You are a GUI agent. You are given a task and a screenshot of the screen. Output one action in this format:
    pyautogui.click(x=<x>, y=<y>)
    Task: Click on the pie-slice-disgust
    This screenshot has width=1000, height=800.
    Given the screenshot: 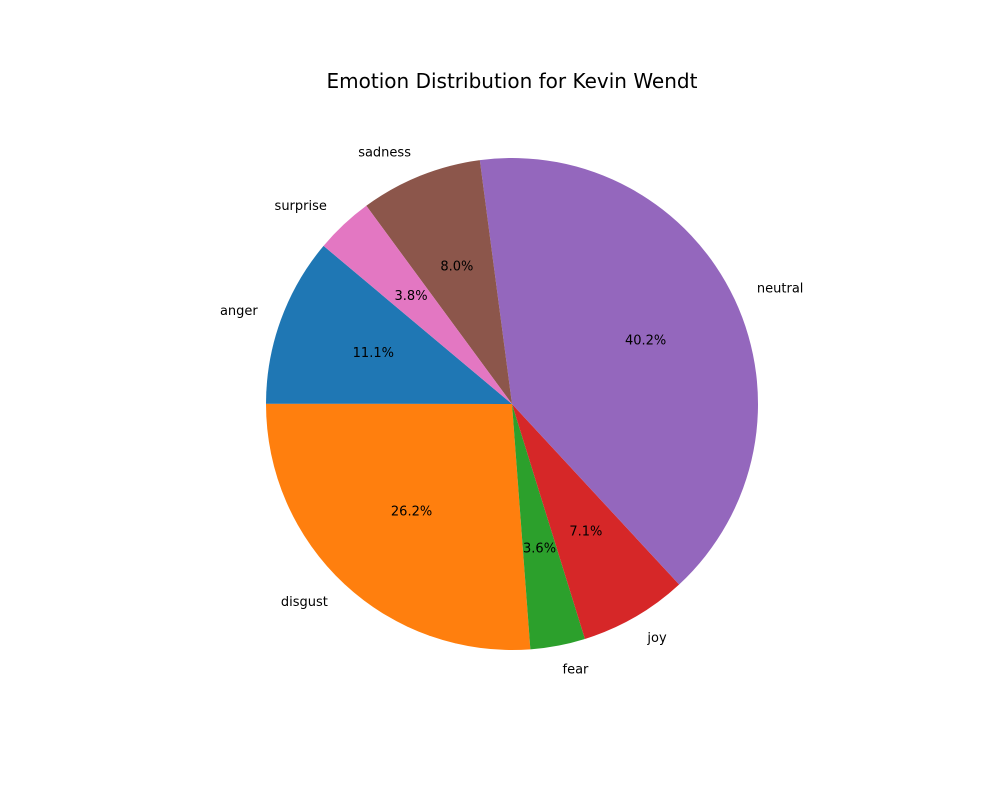 What is the action you would take?
    pyautogui.click(x=398, y=526)
    